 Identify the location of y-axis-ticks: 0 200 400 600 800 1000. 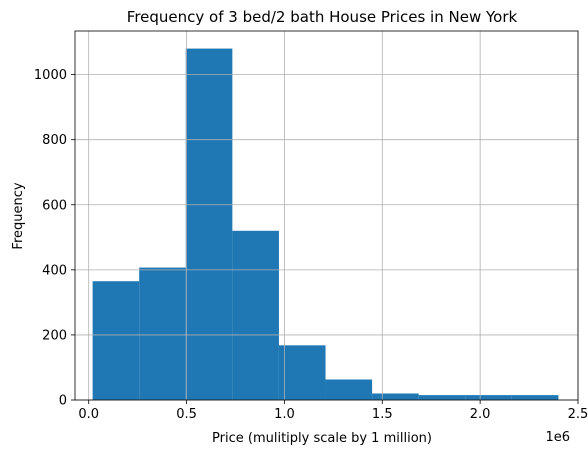
(54, 238).